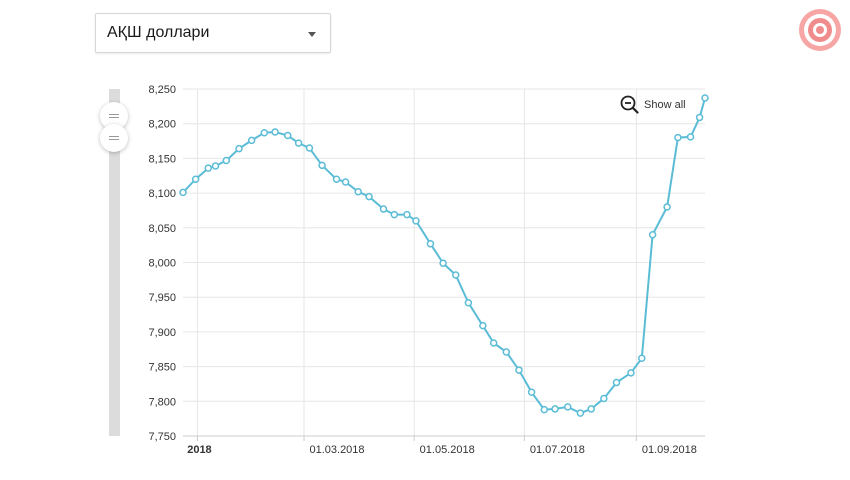 The width and height of the screenshot is (850, 480). I want to click on y-tick-label: 7,800, so click(162, 402).